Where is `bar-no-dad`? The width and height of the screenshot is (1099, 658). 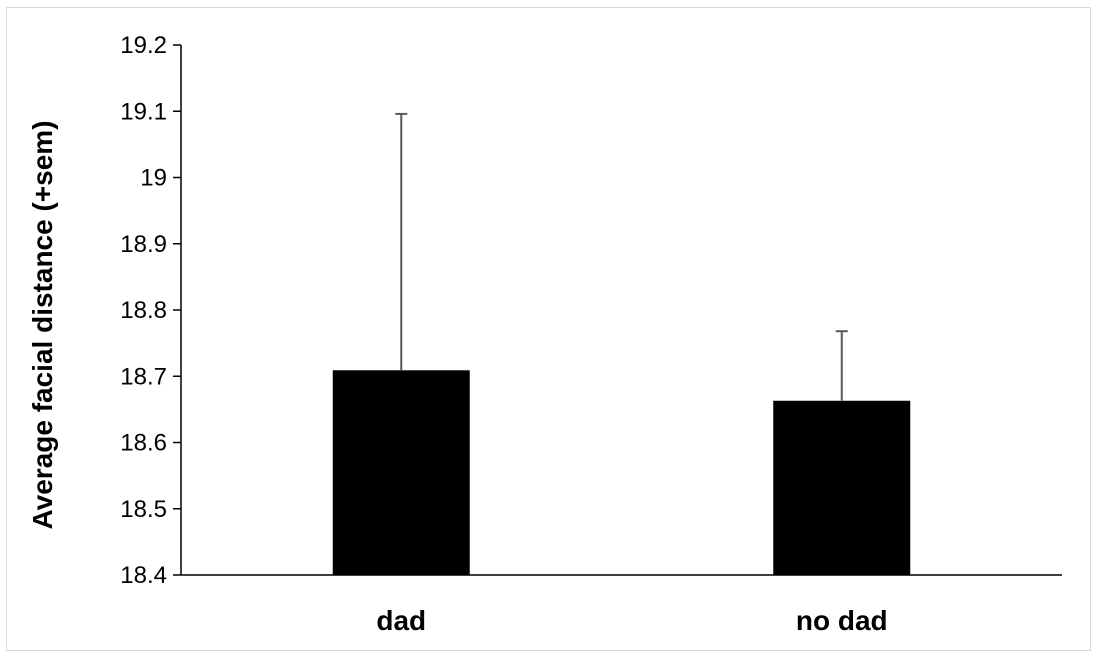 bar-no-dad is located at coordinates (842, 487).